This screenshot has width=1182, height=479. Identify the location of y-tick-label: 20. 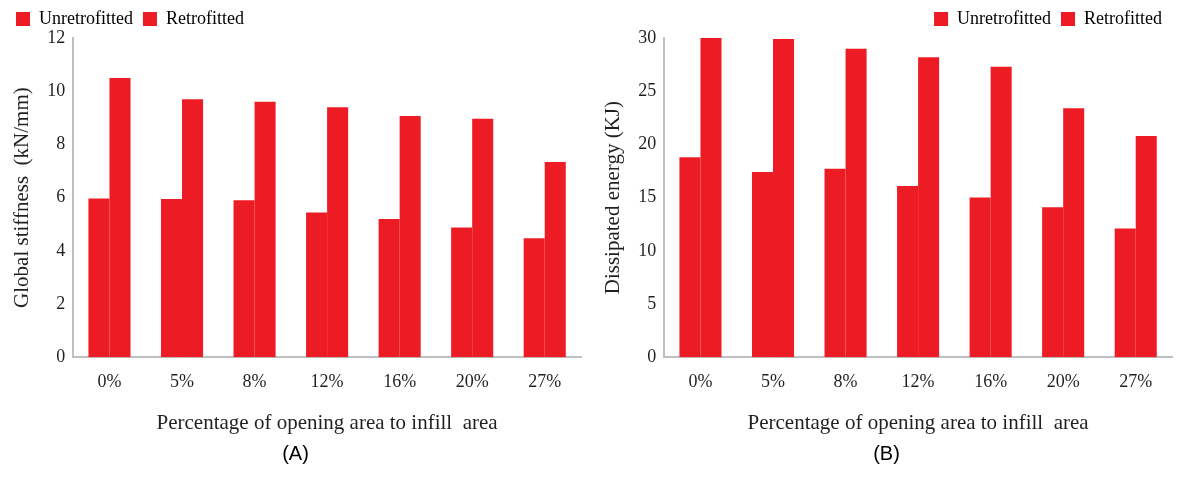
(647, 143).